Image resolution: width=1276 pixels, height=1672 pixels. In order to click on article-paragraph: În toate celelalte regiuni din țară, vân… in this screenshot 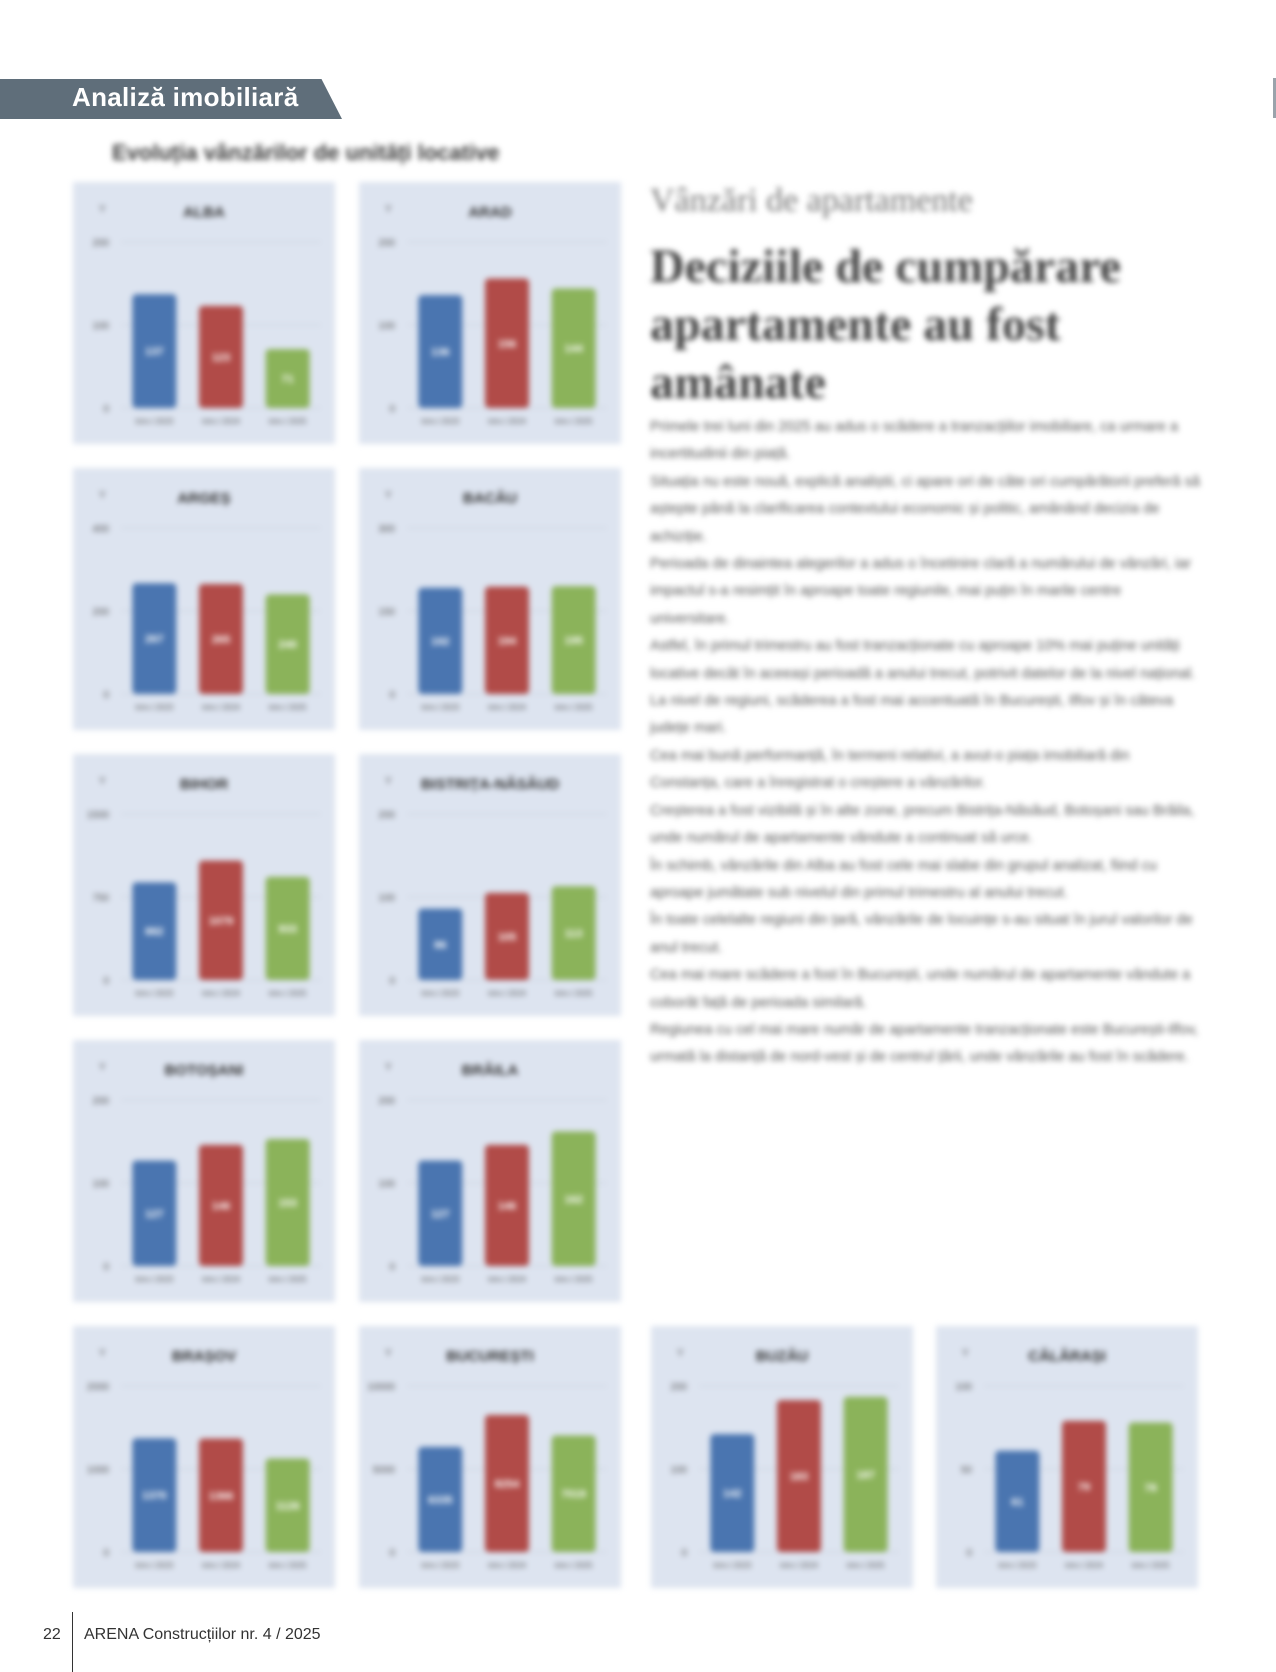, I will do `click(921, 934)`.